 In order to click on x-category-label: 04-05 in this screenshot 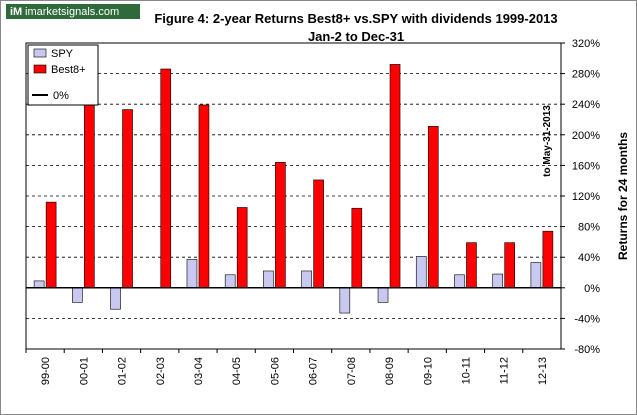, I will do `click(237, 371)`.